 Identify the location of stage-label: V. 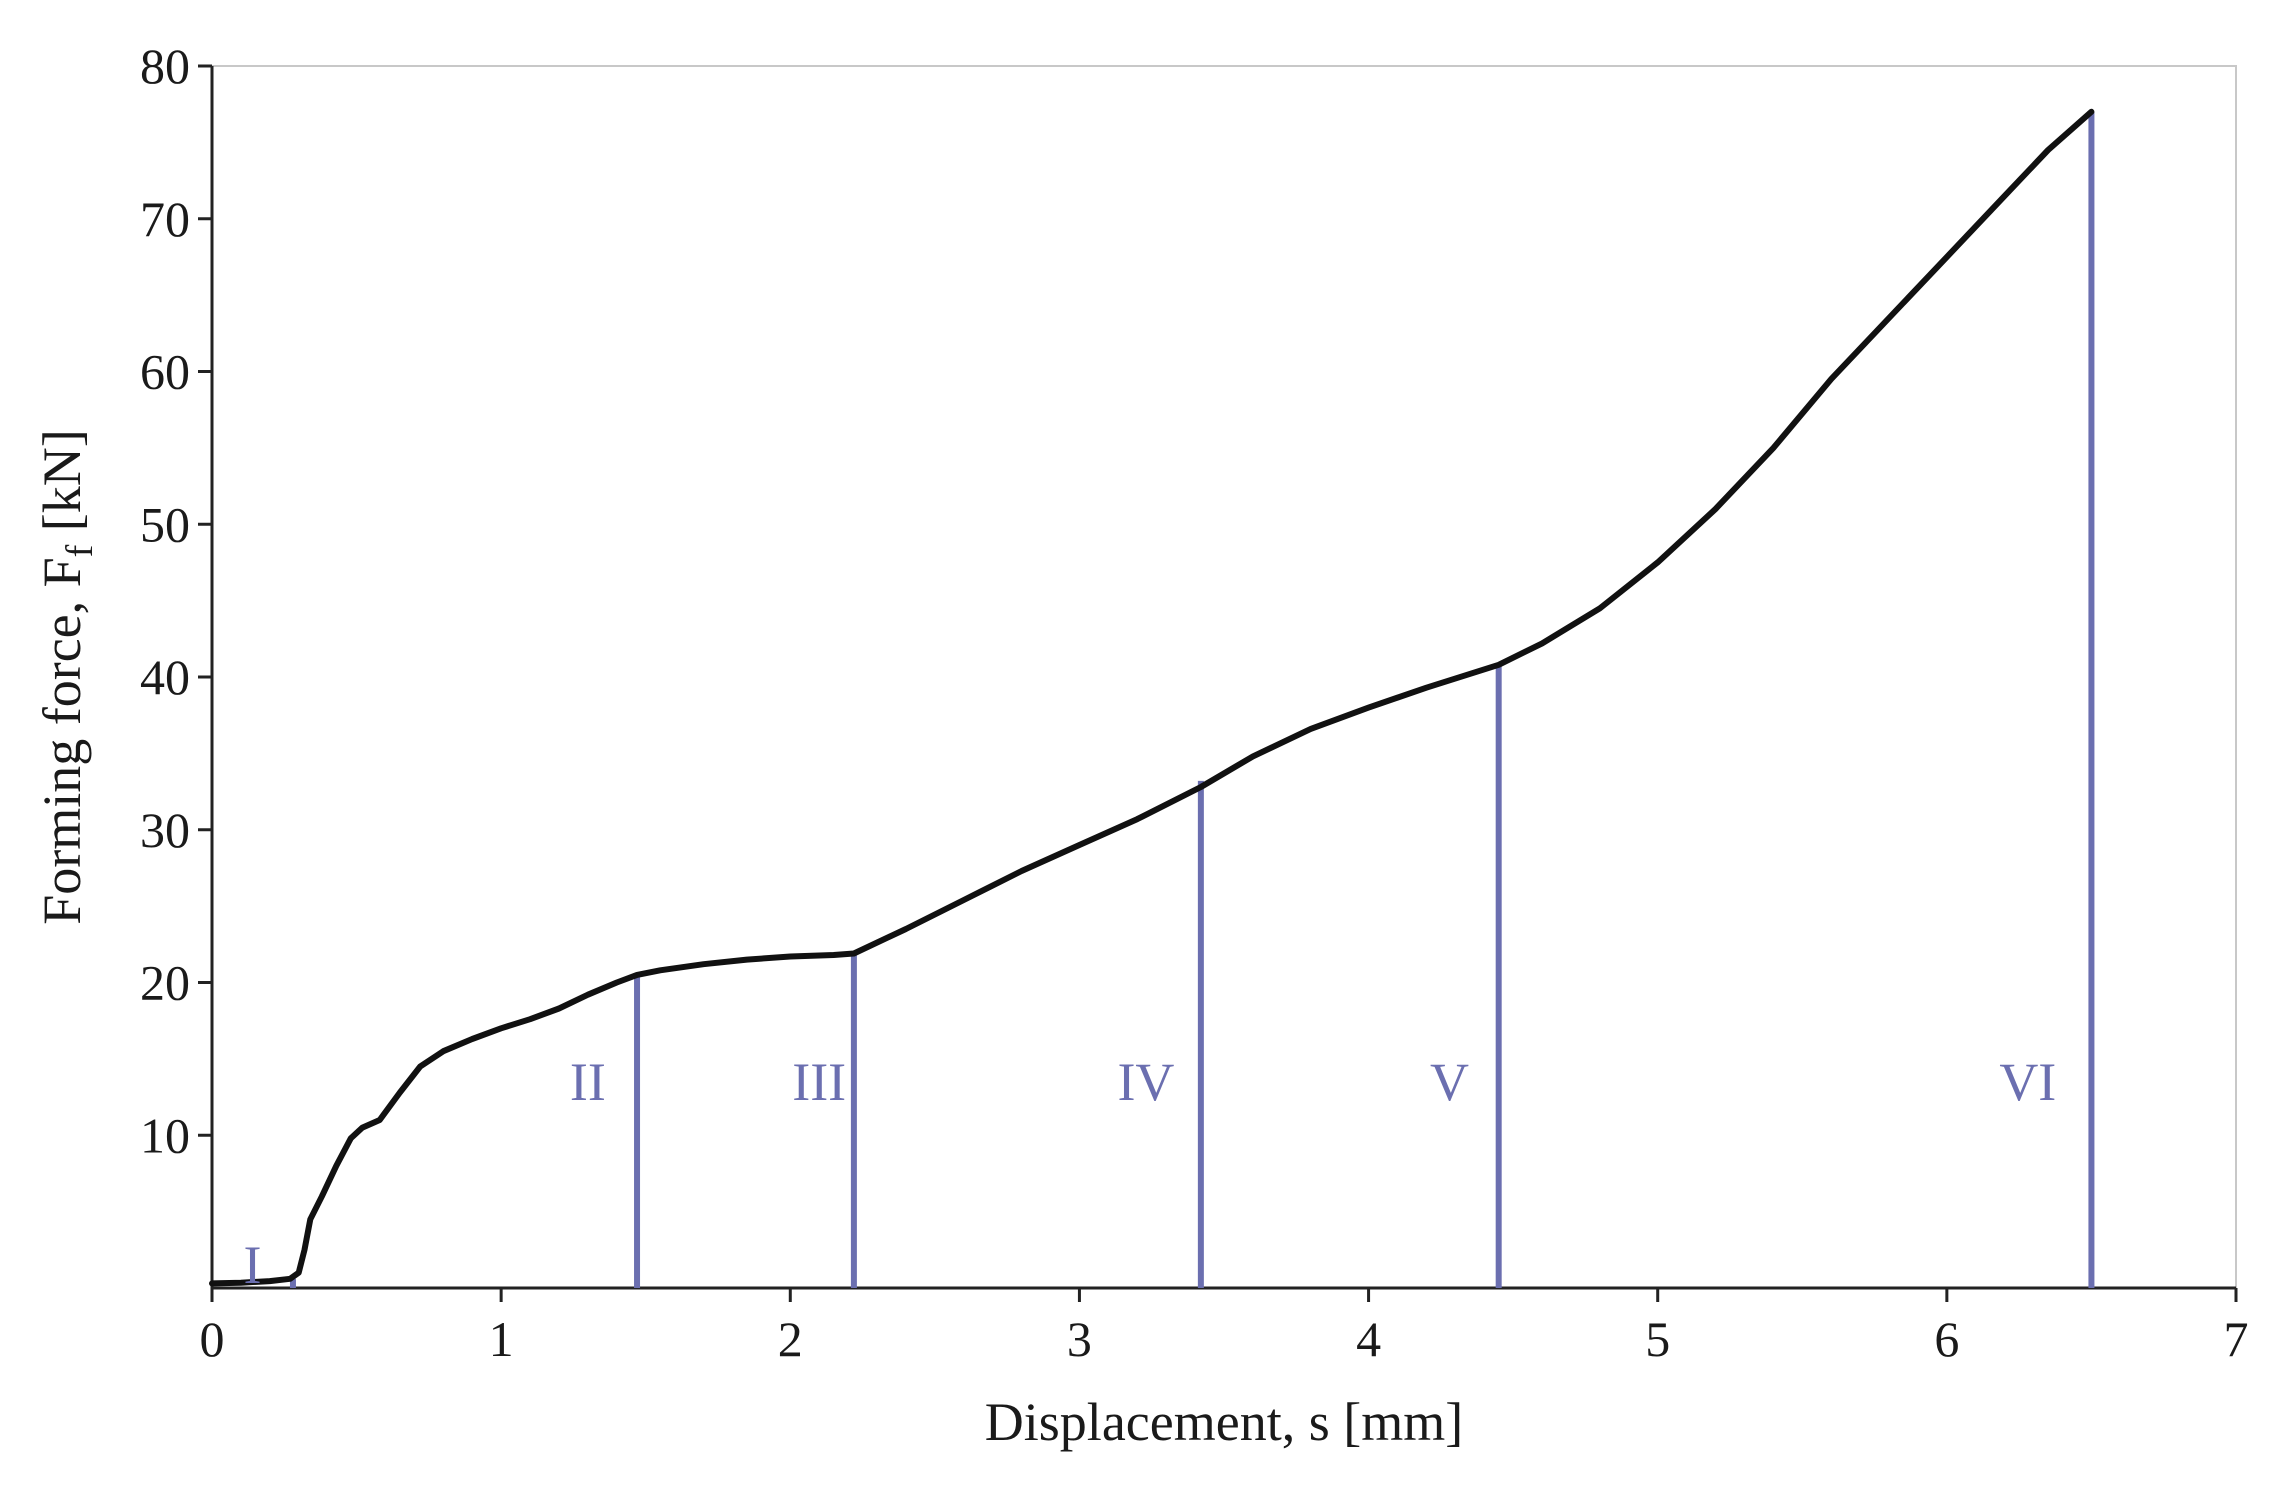
(1449, 1082).